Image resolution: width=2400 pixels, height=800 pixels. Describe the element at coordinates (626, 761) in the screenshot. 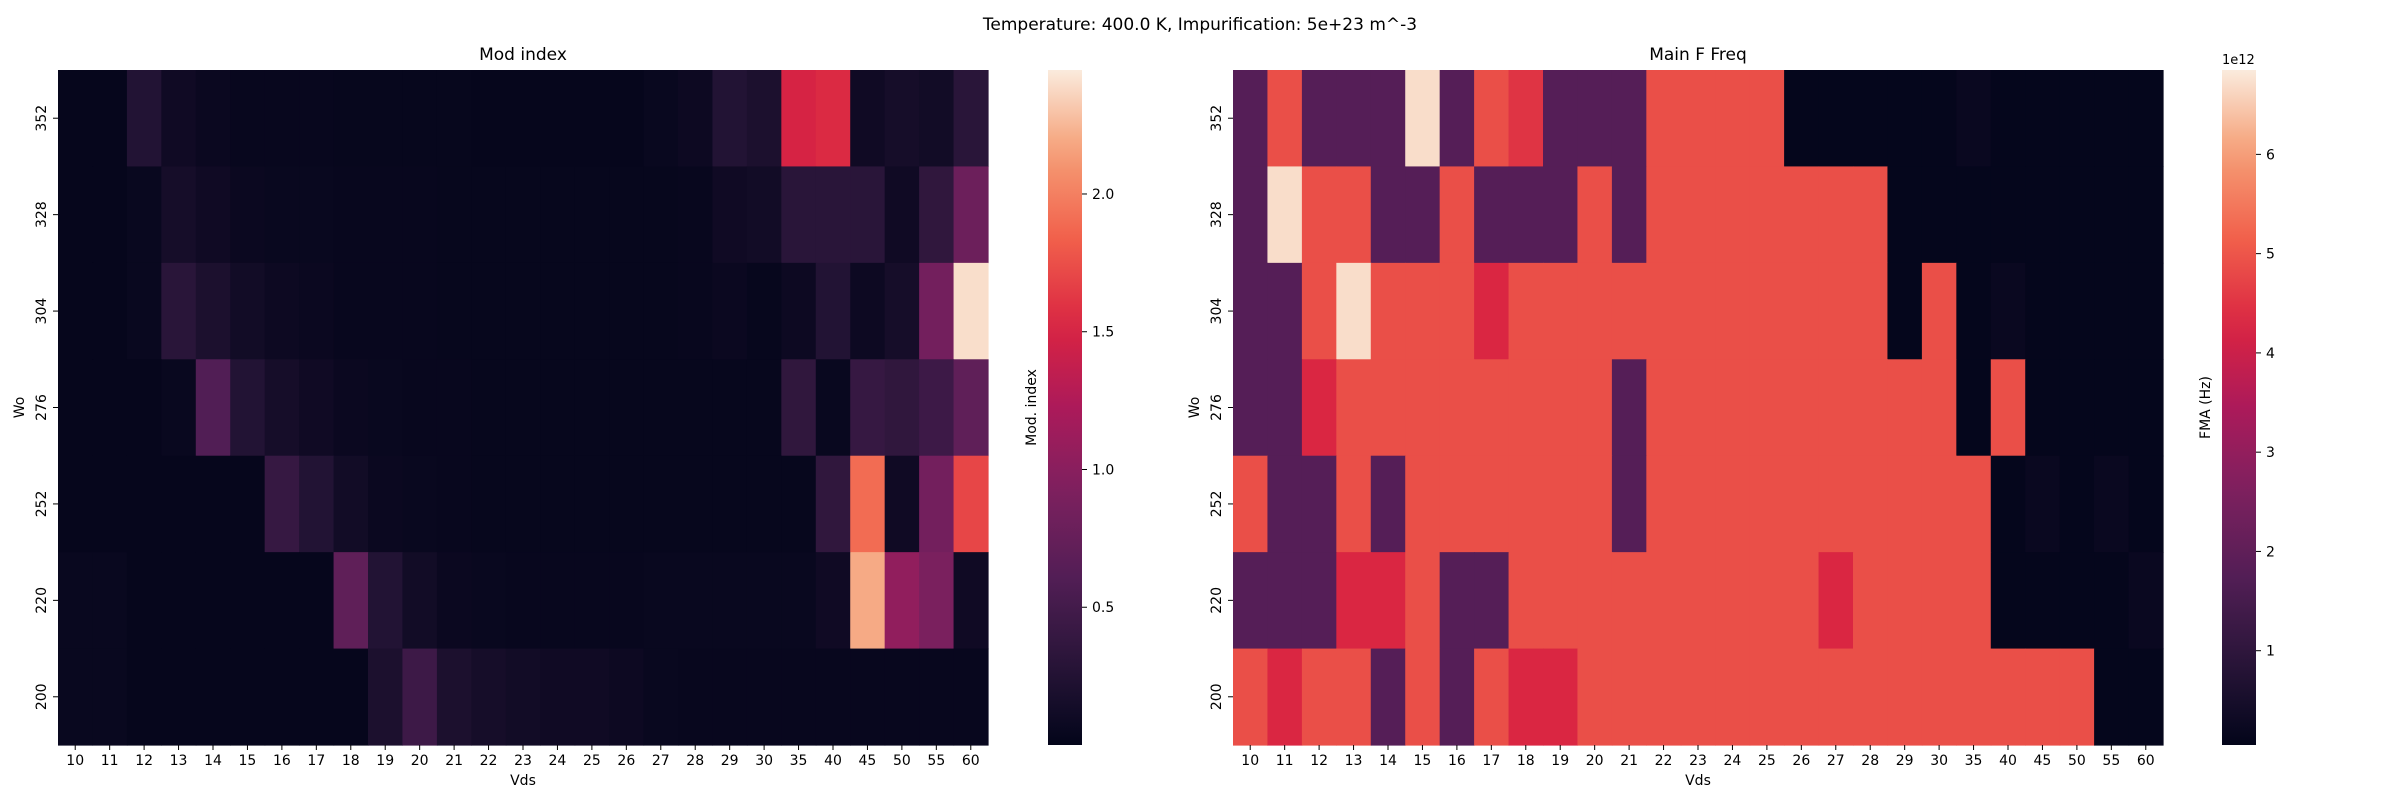

I see `x-tick-label: 26` at that location.